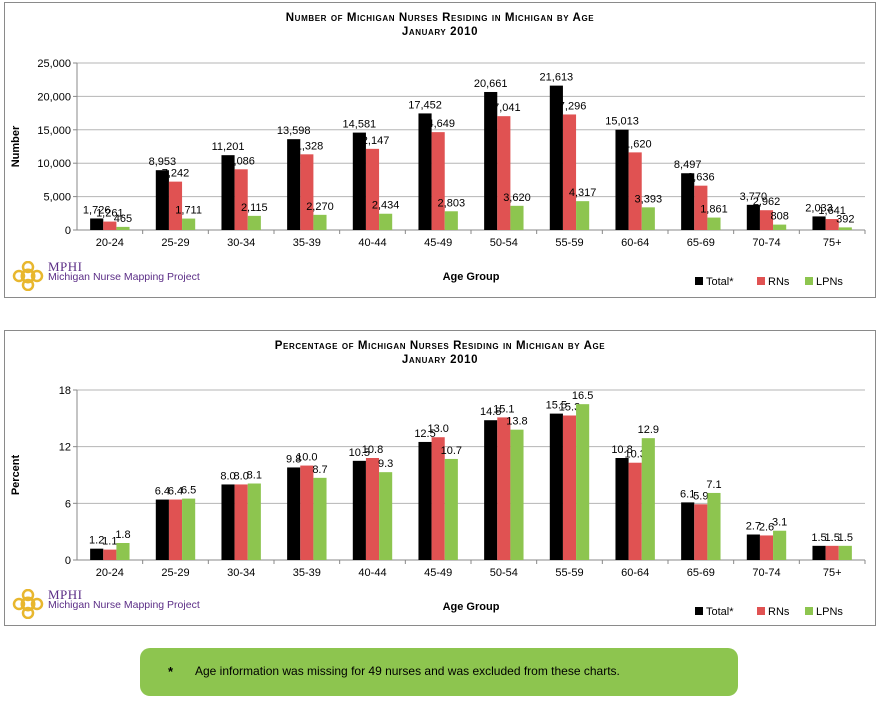 The image size is (880, 704). Describe the element at coordinates (96, 541) in the screenshot. I see `chart2-data-label: 1.2` at that location.